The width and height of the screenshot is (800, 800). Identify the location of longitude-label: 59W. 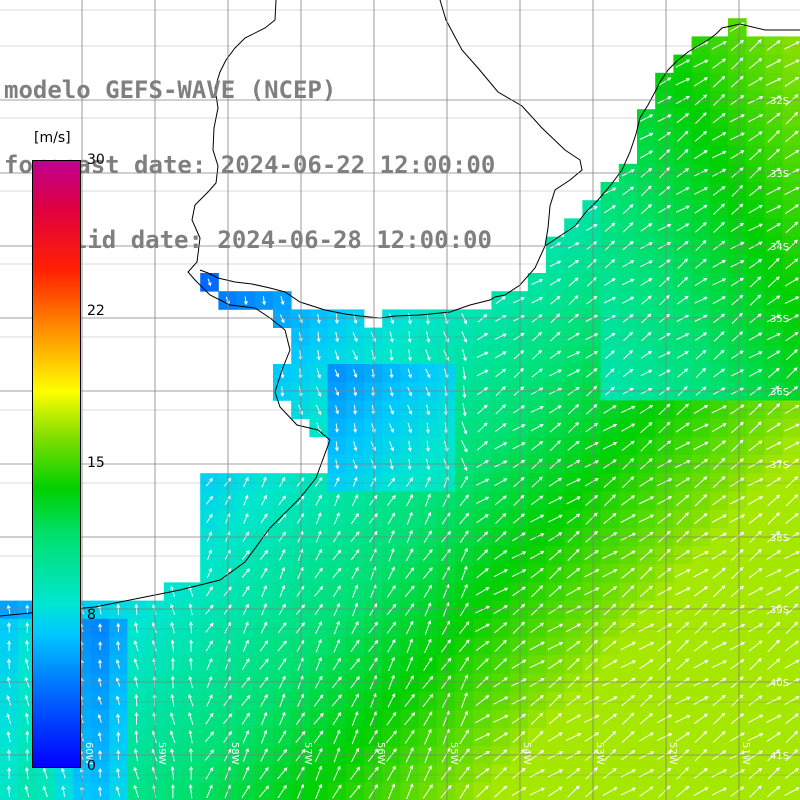
(161, 753).